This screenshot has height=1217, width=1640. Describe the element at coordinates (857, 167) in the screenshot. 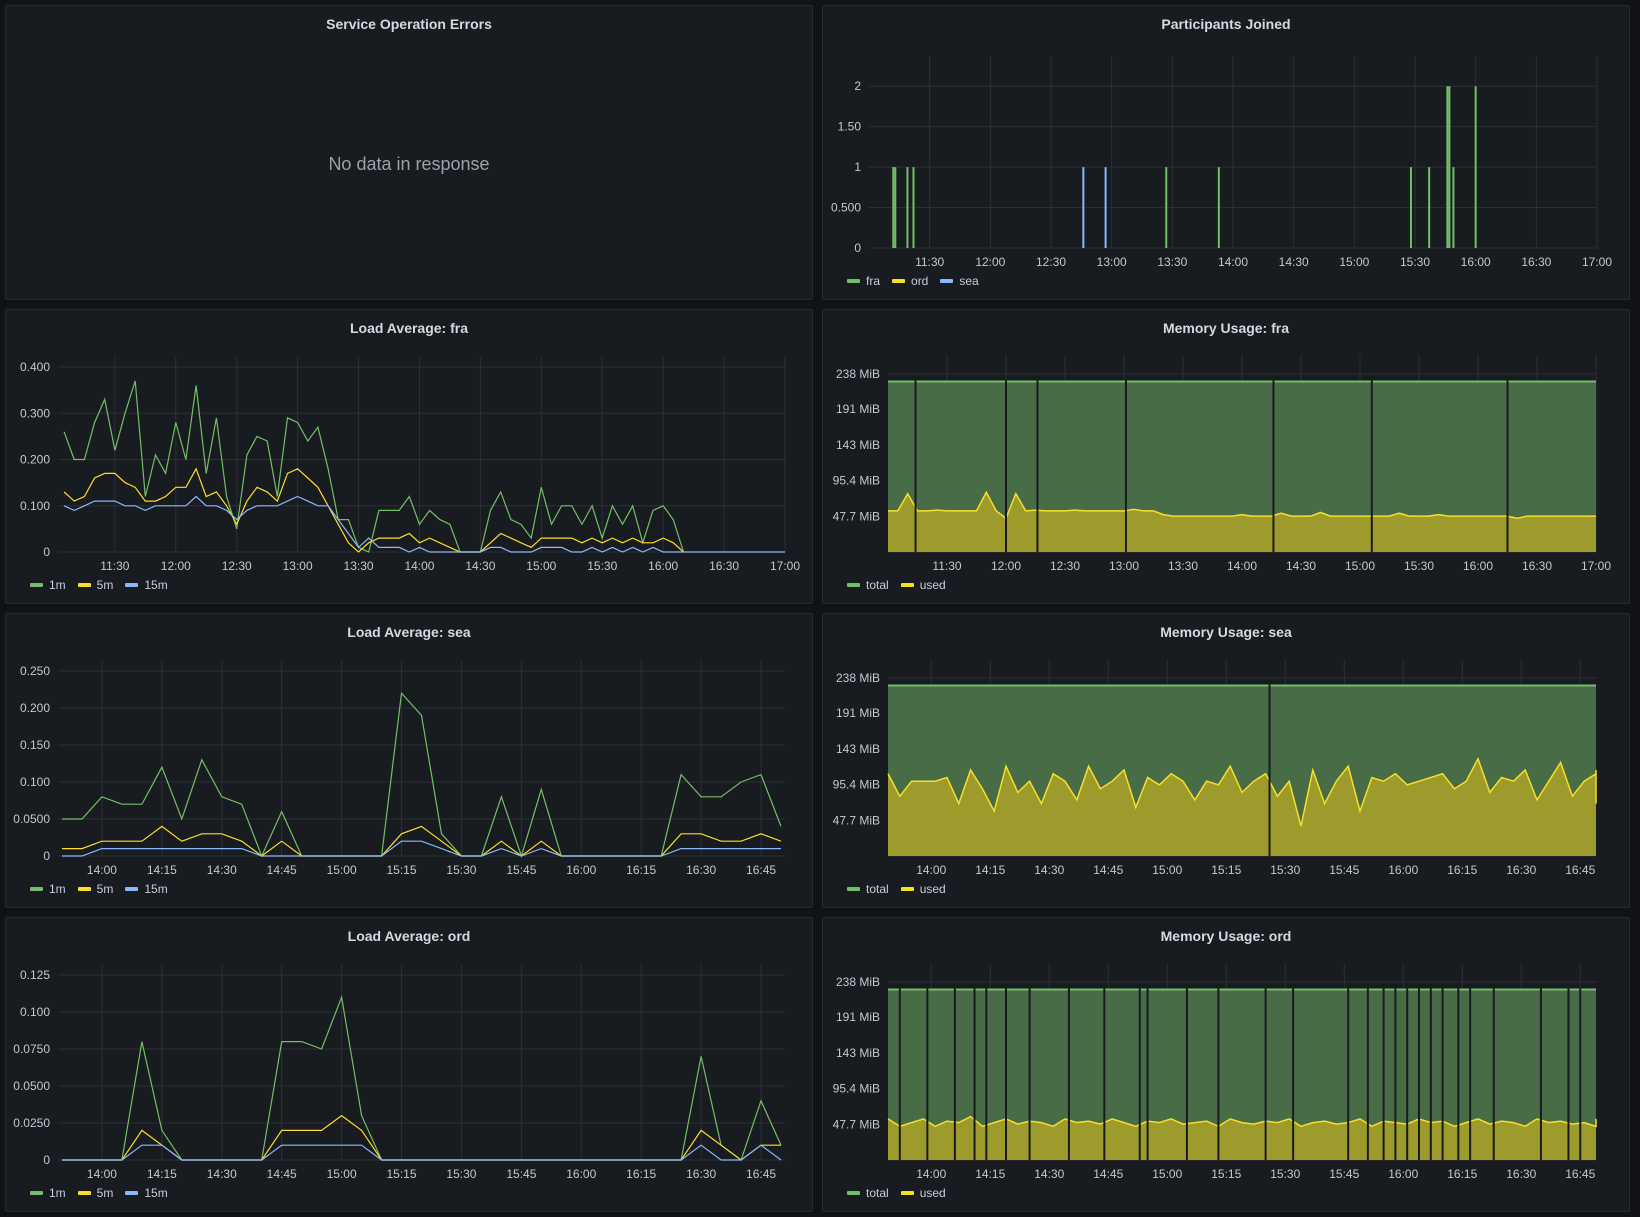

I see `y-tick-label: 1` at that location.